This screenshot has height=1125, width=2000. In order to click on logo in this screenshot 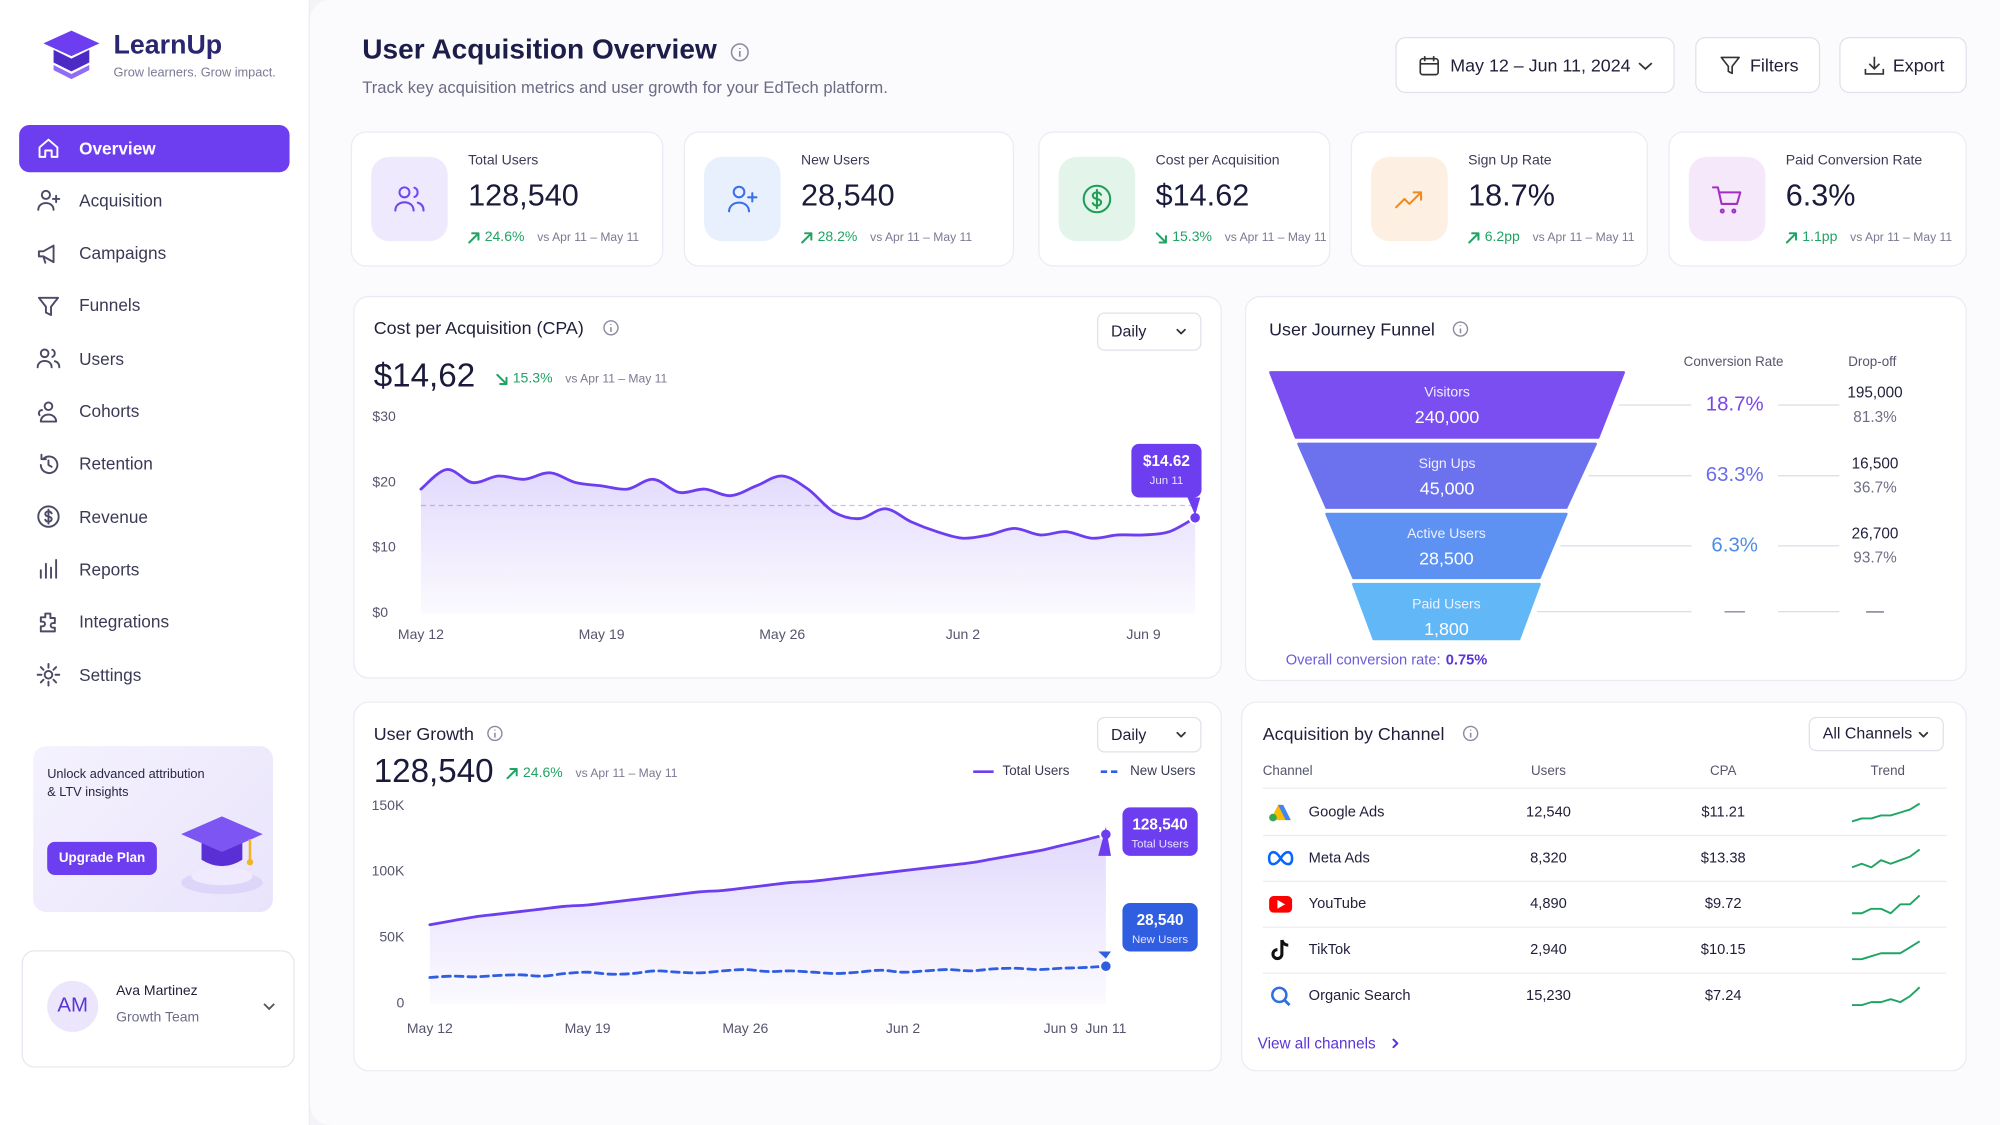, I will do `click(71, 55)`.